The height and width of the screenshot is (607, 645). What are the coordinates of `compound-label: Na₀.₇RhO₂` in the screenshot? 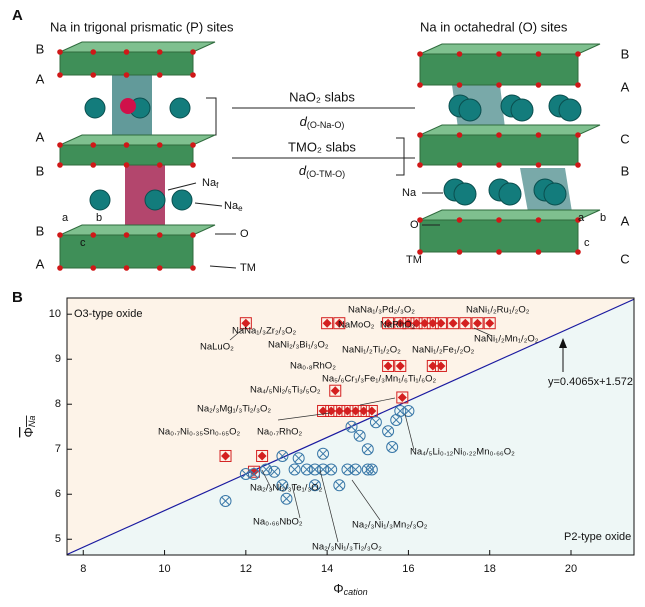 It's located at (280, 432).